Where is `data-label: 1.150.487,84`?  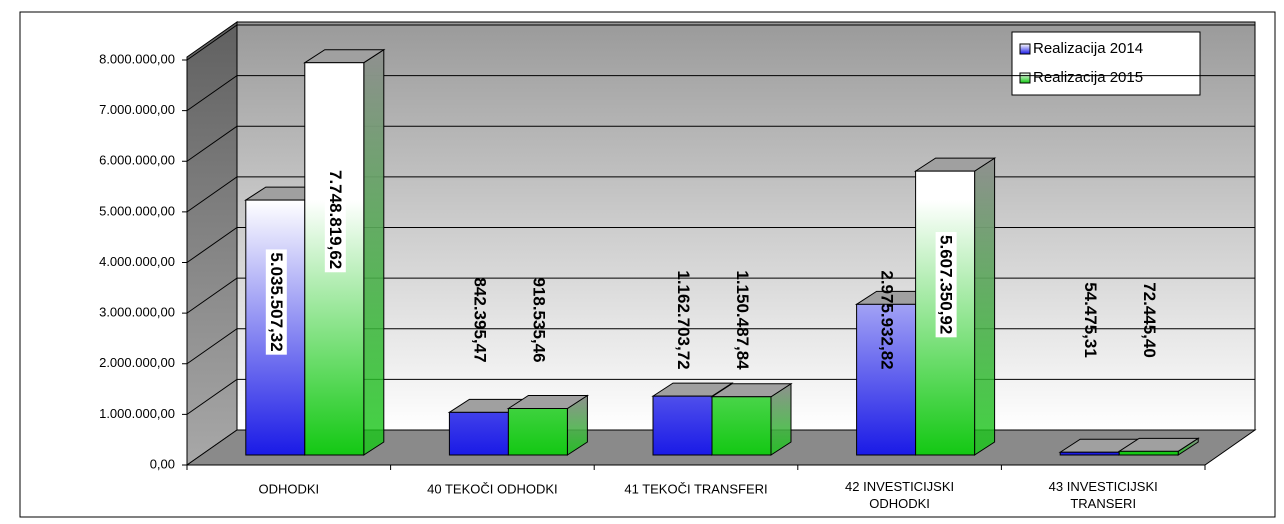
data-label: 1.150.487,84 is located at coordinates (742, 320).